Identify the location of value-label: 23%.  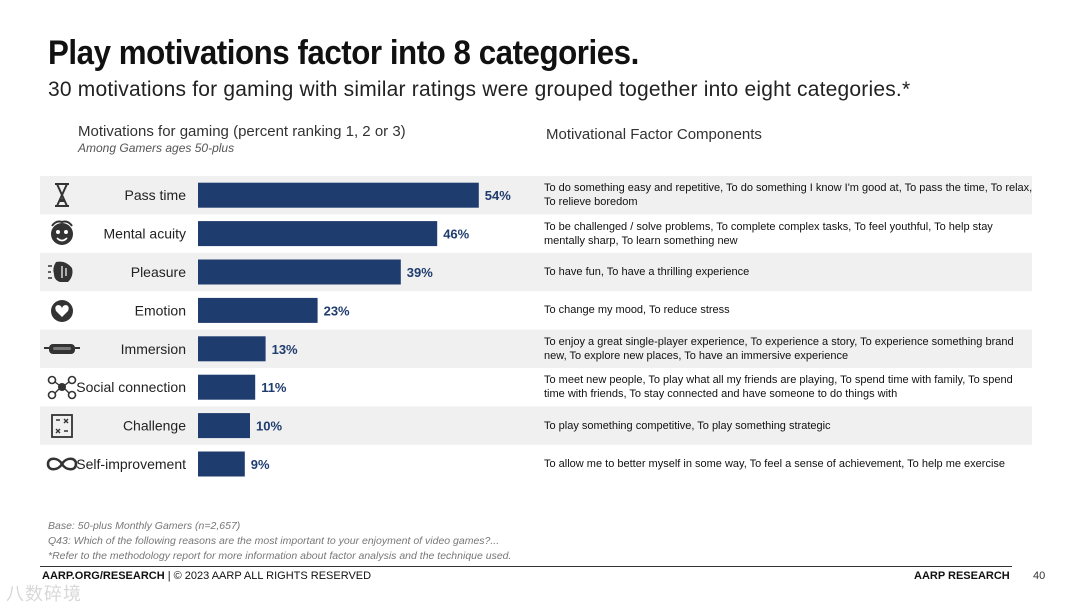
(337, 310).